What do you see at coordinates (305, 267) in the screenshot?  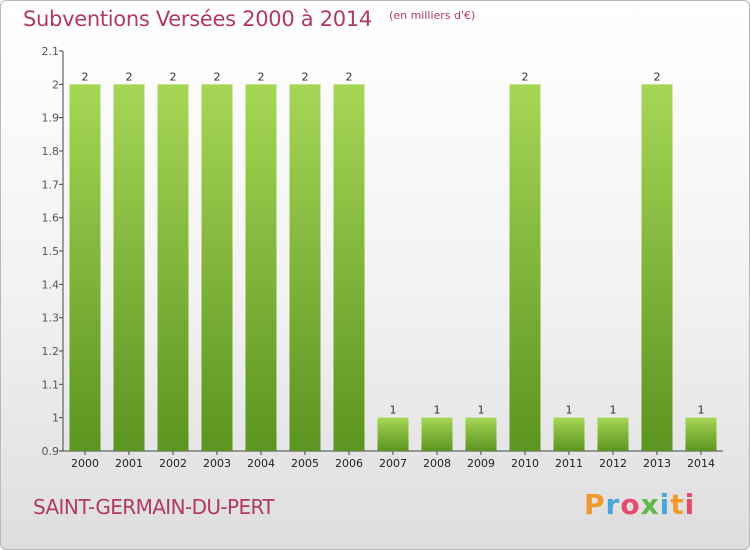 I see `bar-2005` at bounding box center [305, 267].